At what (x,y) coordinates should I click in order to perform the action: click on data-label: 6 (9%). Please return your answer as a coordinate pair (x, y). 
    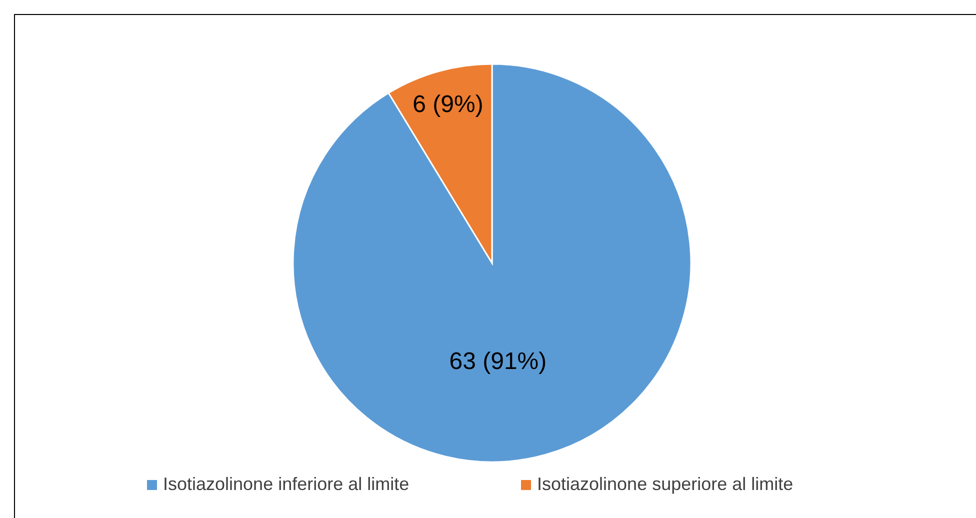
    Looking at the image, I should click on (448, 104).